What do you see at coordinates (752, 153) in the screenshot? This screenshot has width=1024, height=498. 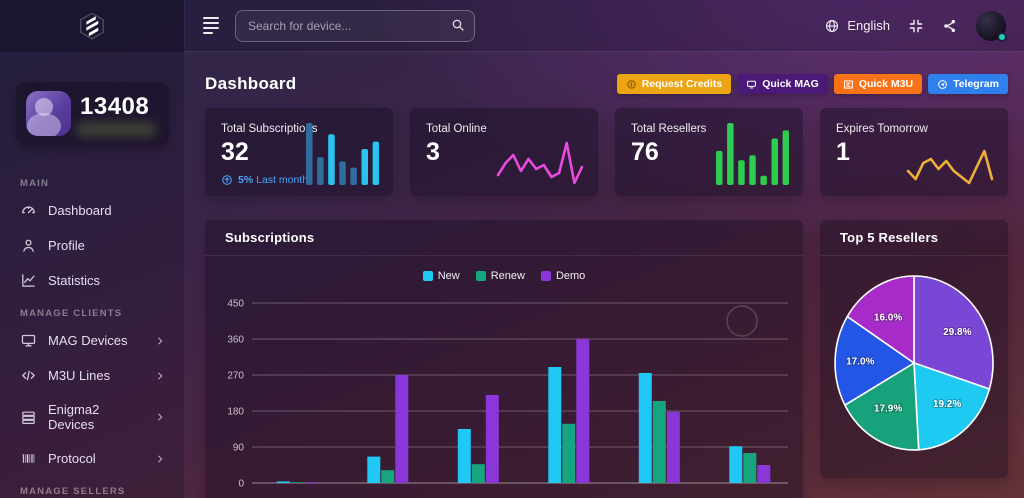 I see `resellers-sparkline` at bounding box center [752, 153].